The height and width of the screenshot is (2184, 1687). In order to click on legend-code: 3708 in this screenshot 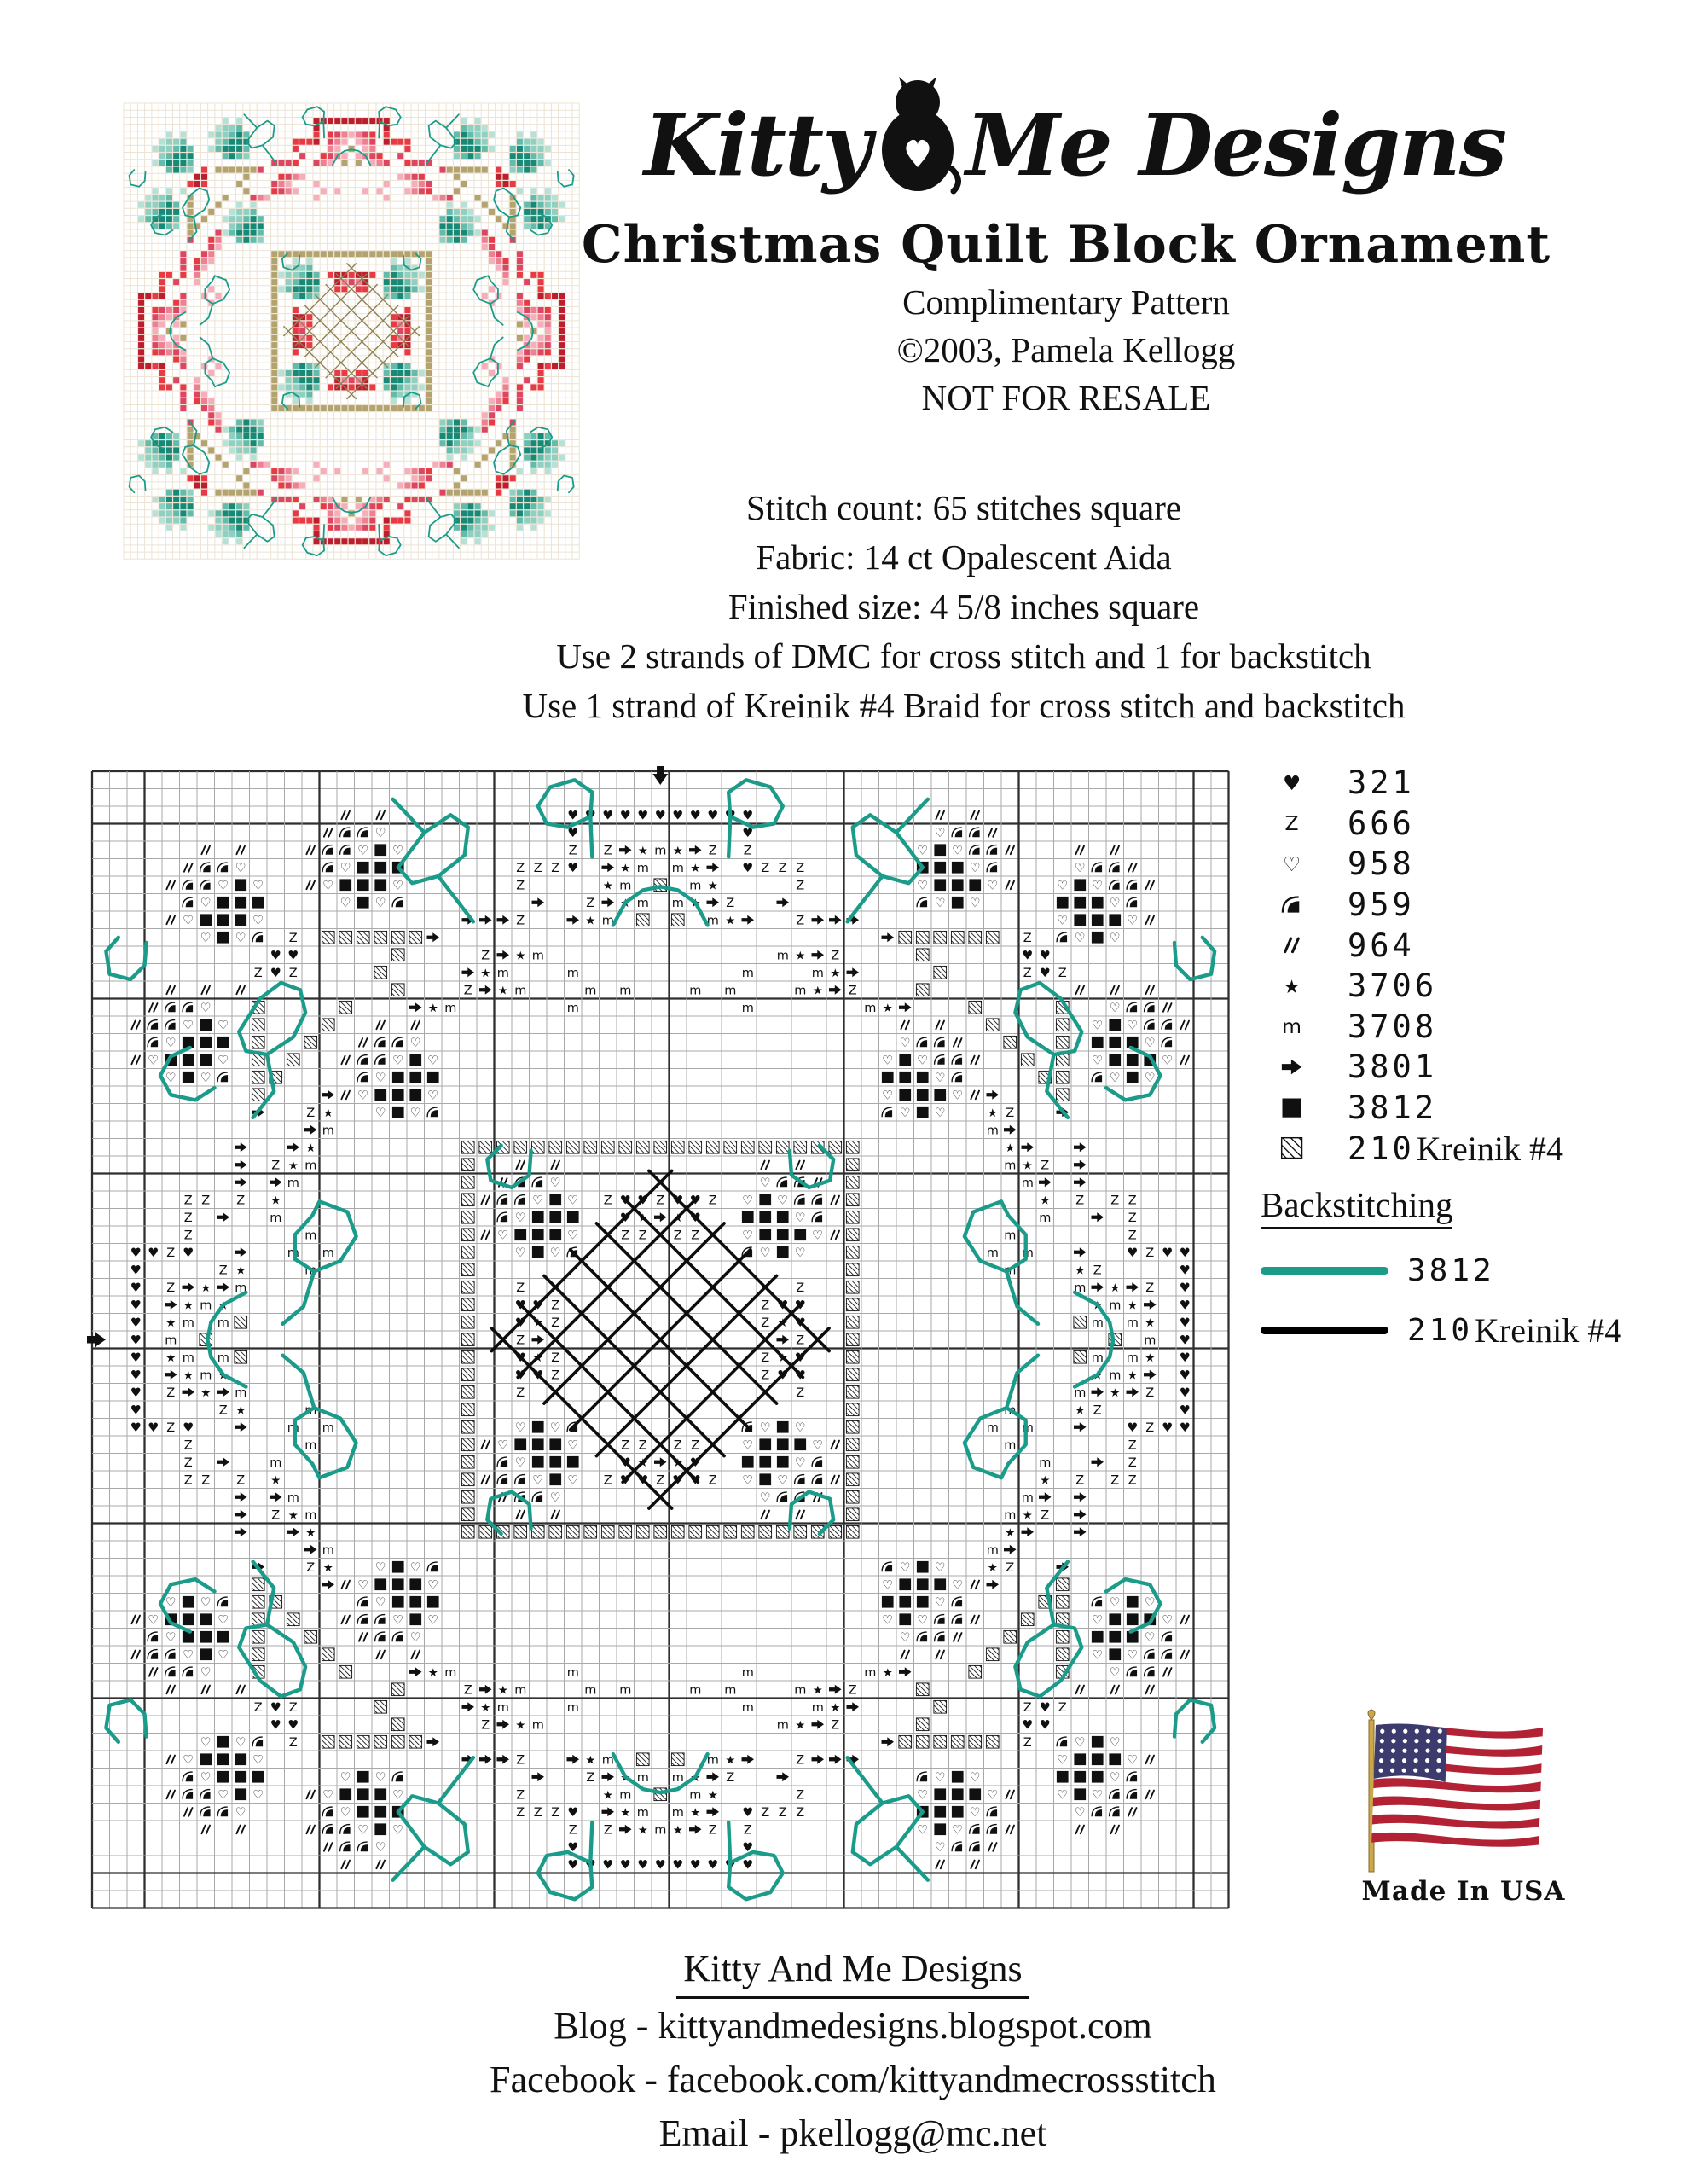, I will do `click(1393, 1027)`.